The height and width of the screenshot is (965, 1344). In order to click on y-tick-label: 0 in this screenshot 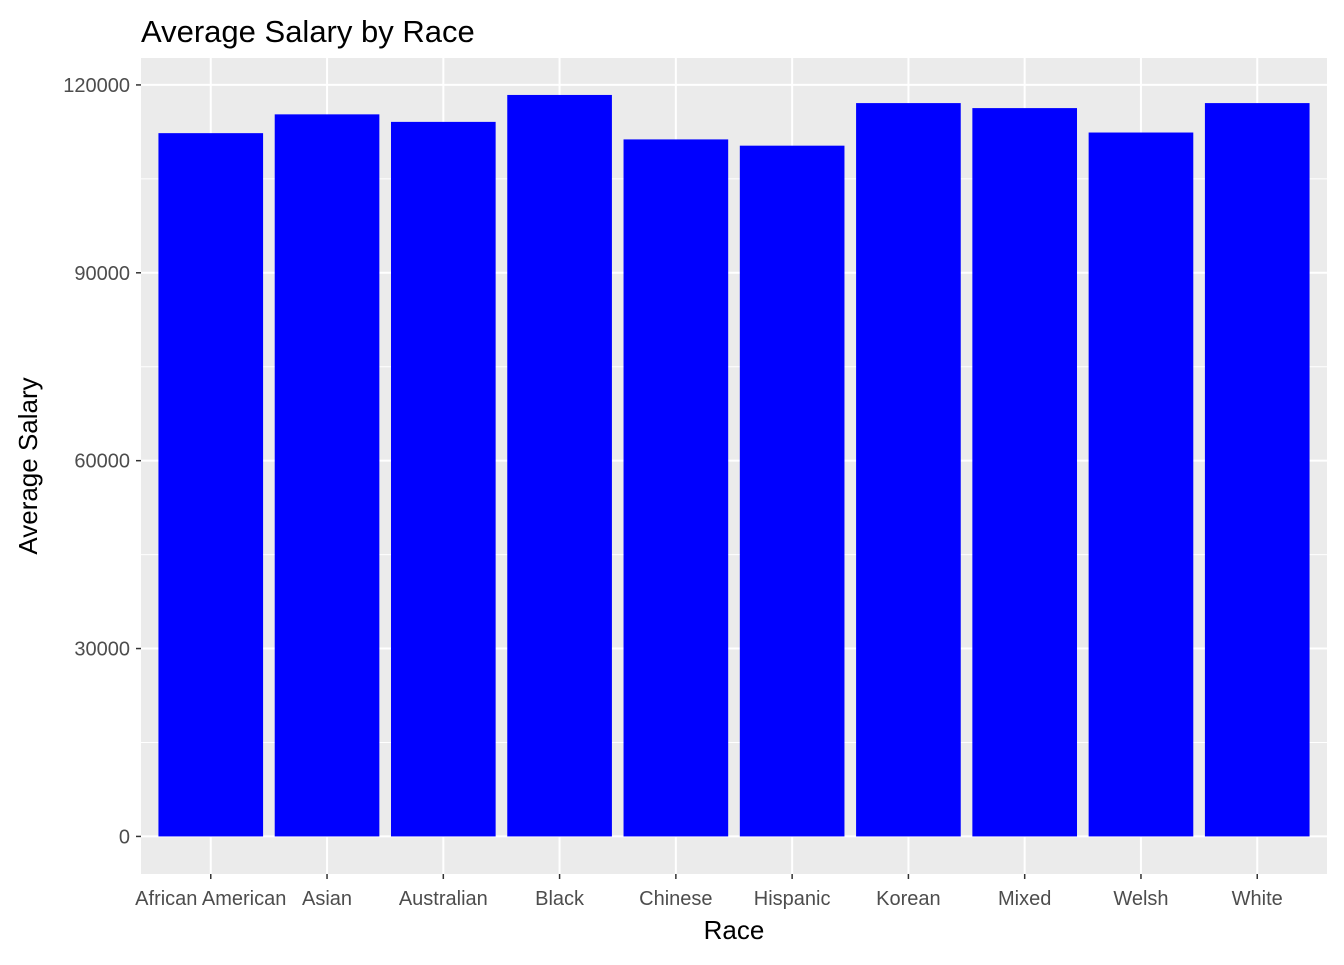, I will do `click(124, 837)`.